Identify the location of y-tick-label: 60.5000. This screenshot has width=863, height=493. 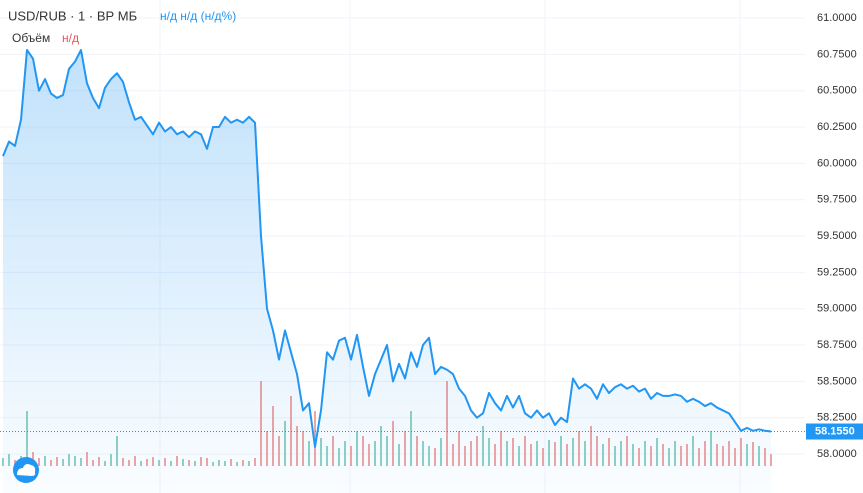
(837, 91).